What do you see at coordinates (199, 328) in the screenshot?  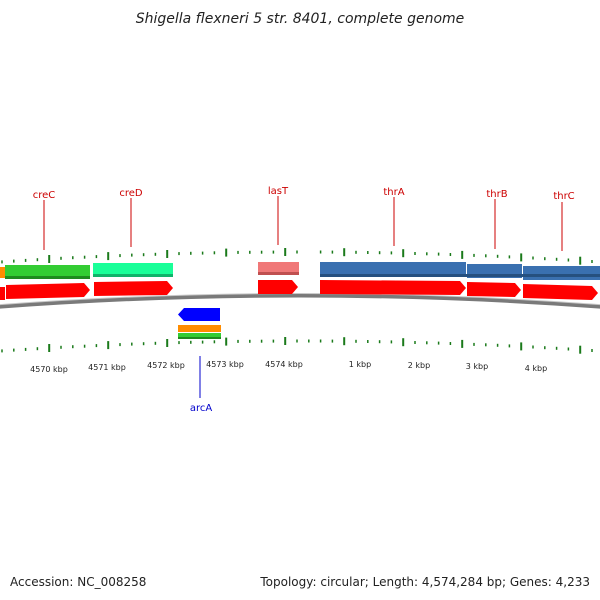 I see `gene-feature-orange` at bounding box center [199, 328].